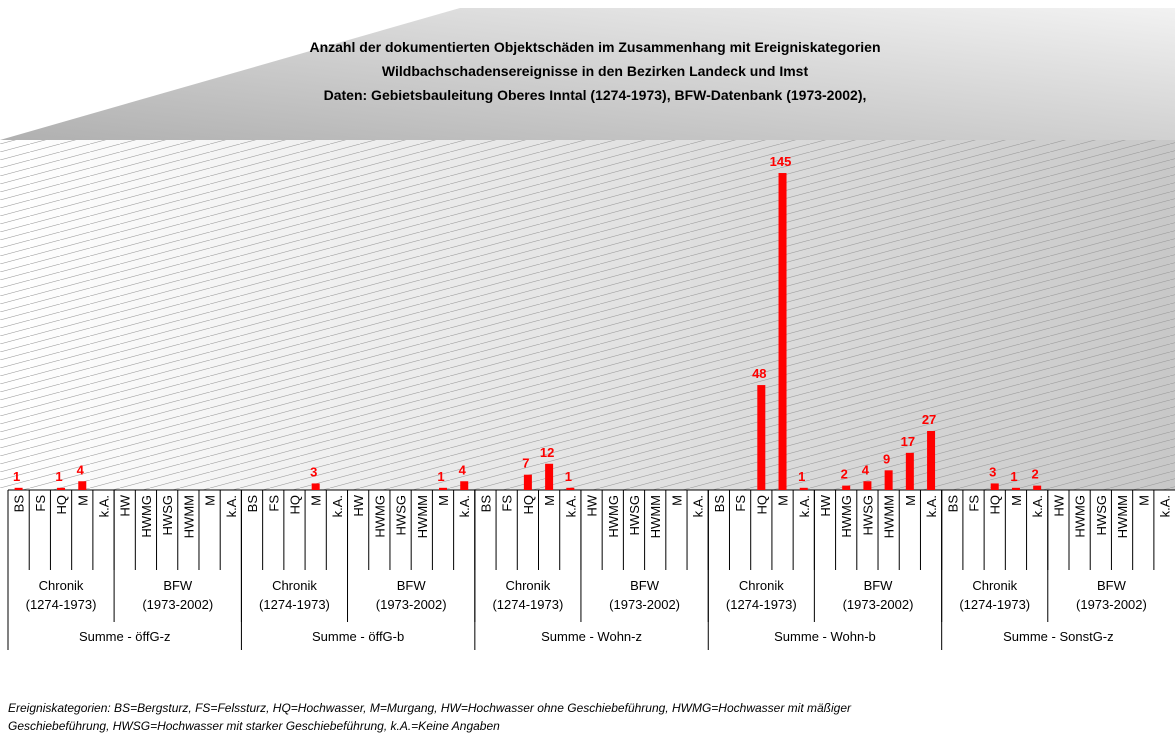 The image size is (1175, 753). Describe the element at coordinates (825, 636) in the screenshot. I see `group-label: Summe - Wohn-b` at that location.